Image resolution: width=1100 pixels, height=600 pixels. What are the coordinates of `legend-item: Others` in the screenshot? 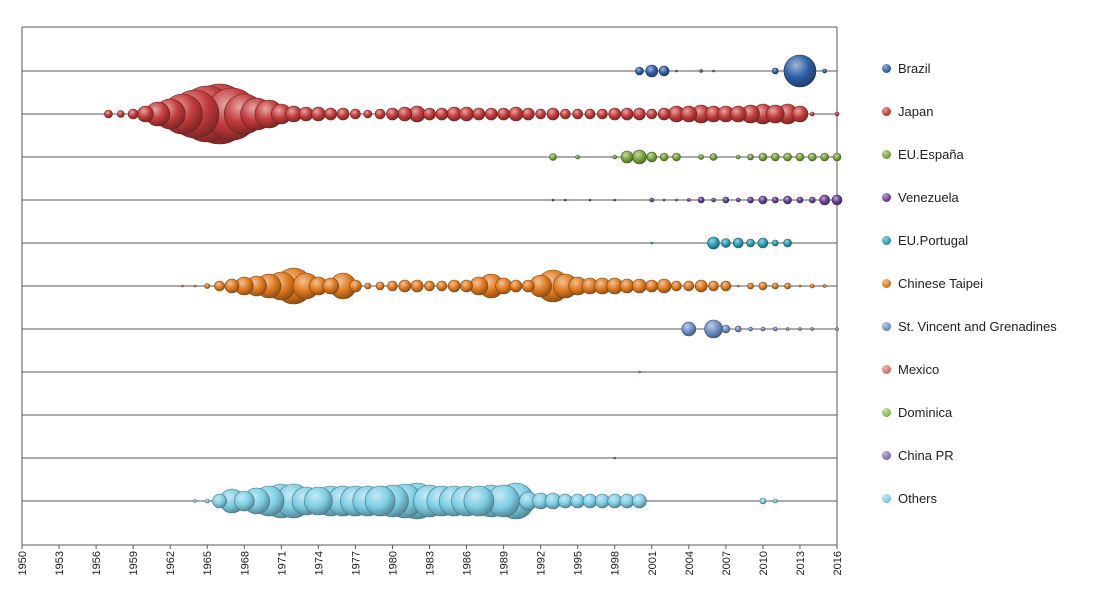 It's located at (909, 498).